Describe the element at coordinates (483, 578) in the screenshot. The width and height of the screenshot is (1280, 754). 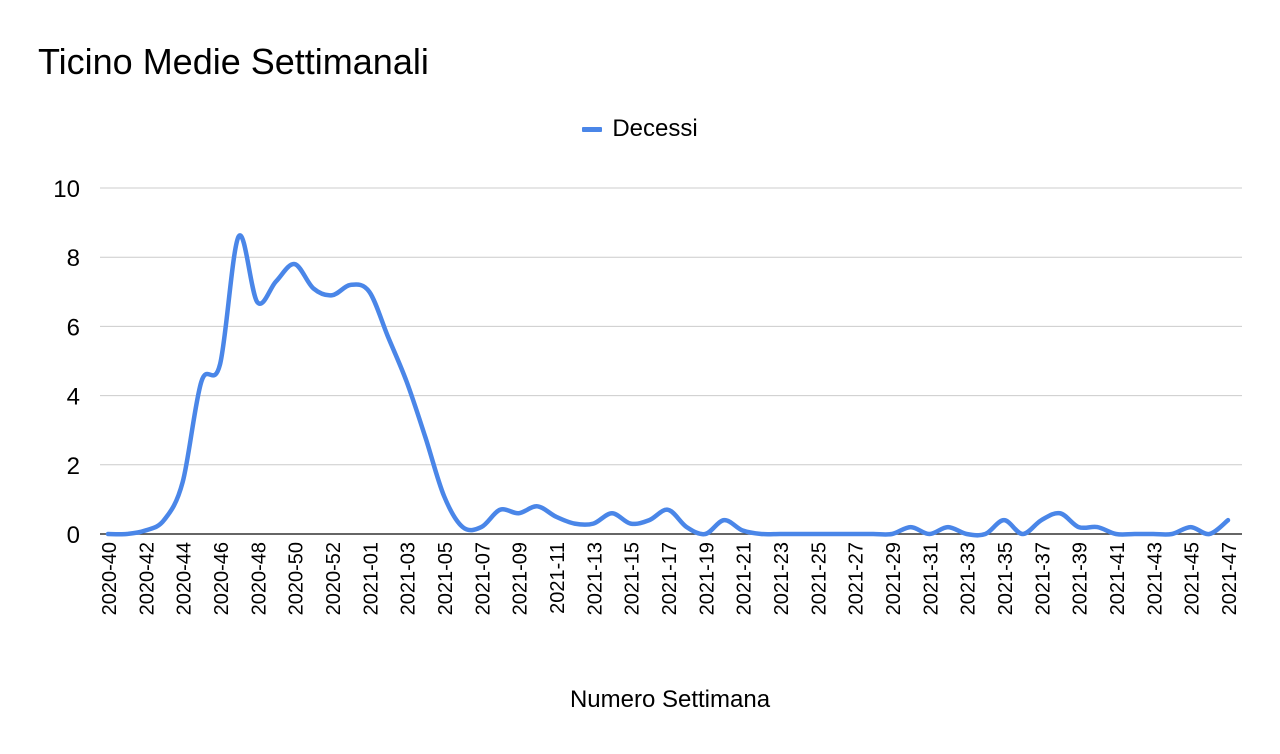
I see `x-tick-label: 2021-07` at that location.